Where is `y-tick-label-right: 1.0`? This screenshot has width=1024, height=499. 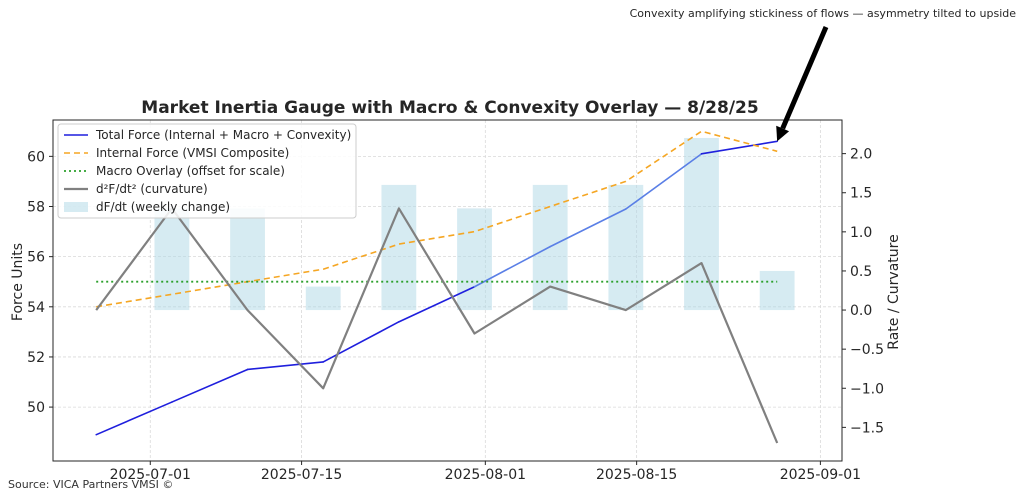
y-tick-label-right: 1.0 is located at coordinates (861, 233).